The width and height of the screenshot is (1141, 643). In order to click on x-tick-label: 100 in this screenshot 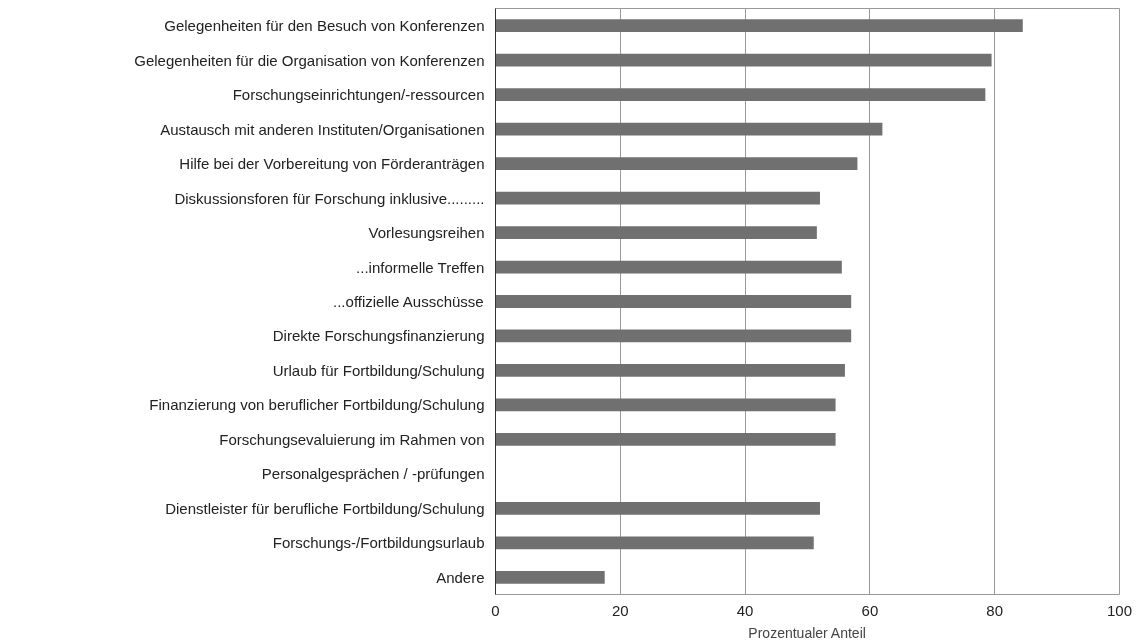, I will do `click(1119, 610)`.